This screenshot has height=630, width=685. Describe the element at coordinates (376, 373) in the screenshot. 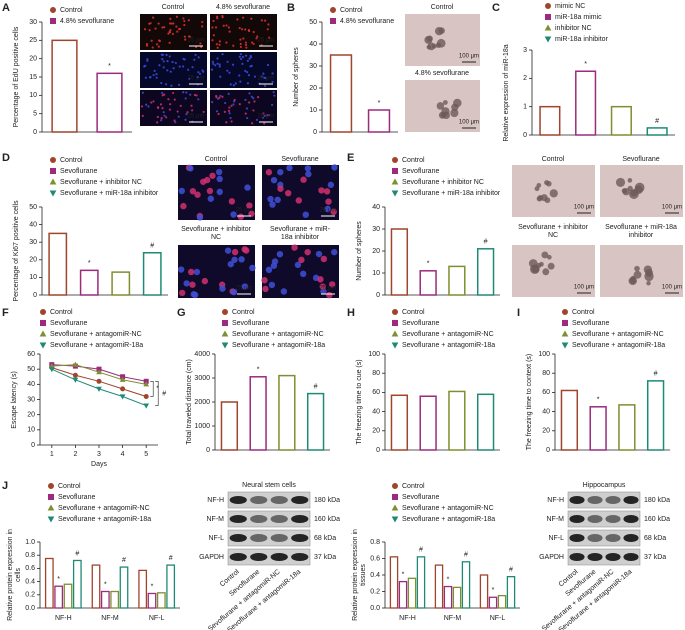

I see `y-tick-label: 80` at that location.